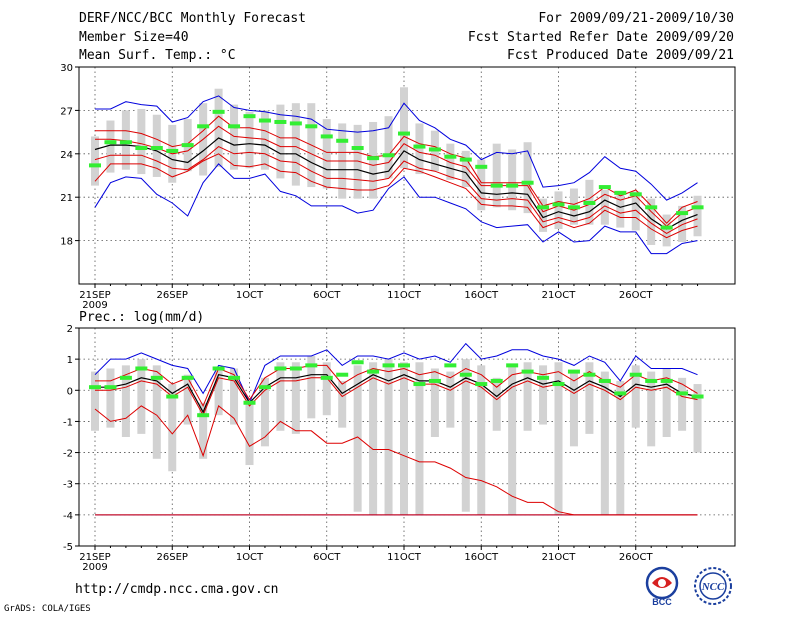 The image size is (800, 618). Describe the element at coordinates (250, 295) in the screenshot. I see `x-tick-label: 1OCT` at that location.